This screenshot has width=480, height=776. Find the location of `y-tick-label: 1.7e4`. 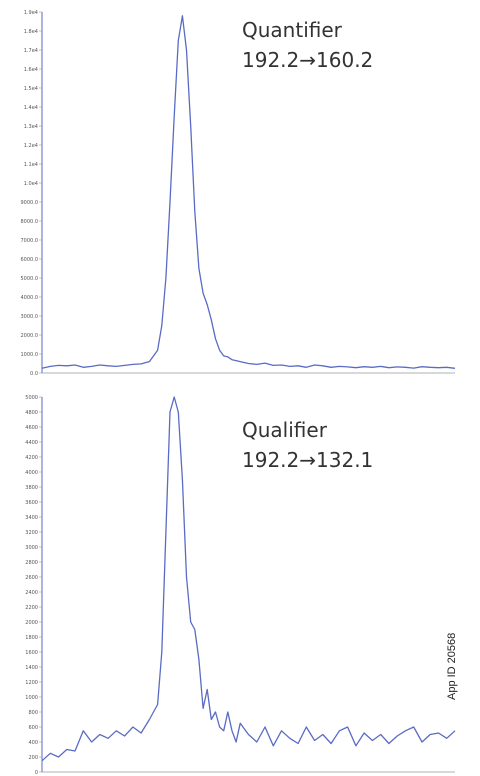

y-tick-label: 1.7e4 is located at coordinates (31, 51).